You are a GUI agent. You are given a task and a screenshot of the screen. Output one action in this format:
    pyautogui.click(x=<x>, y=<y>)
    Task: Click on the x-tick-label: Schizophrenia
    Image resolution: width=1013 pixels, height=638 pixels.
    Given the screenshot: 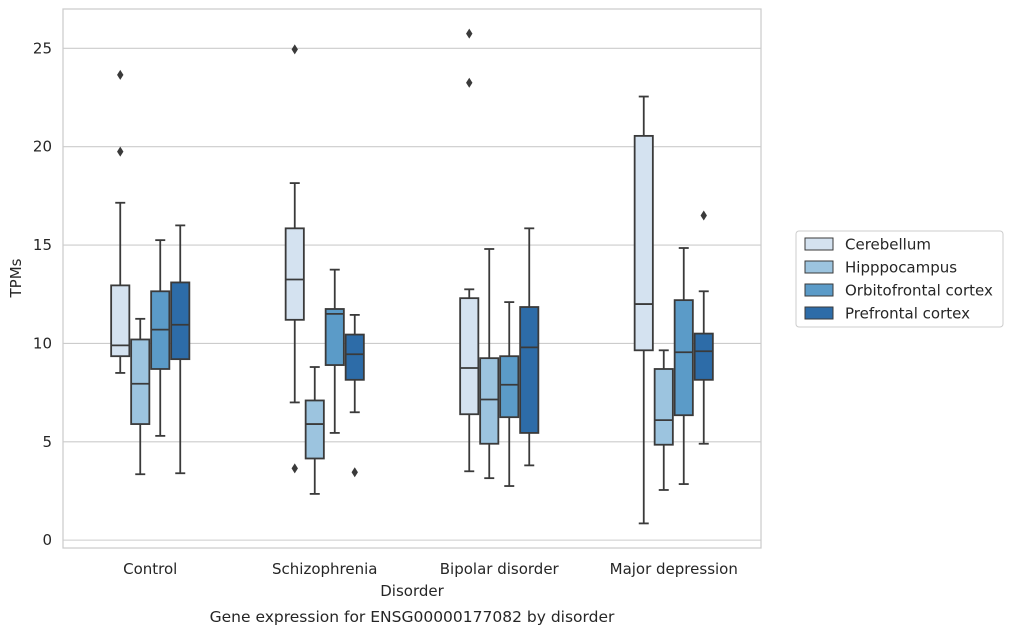 What is the action you would take?
    pyautogui.click(x=324, y=569)
    